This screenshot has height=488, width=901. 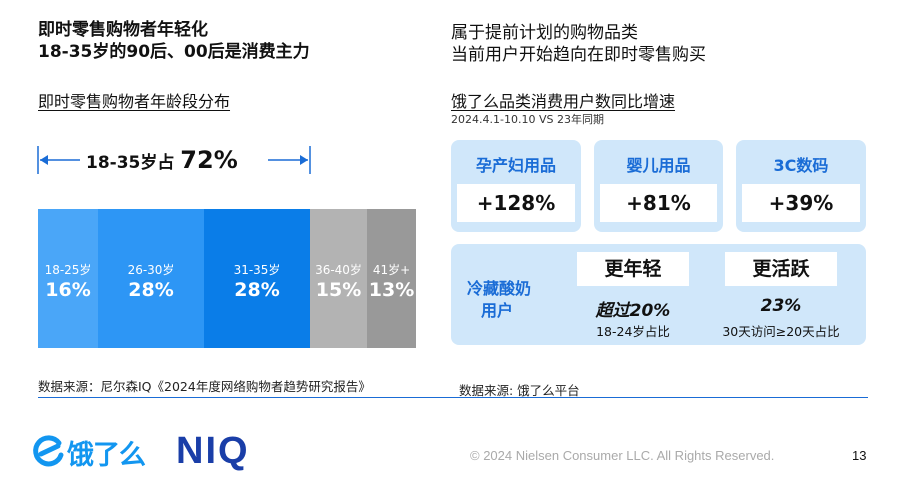 What do you see at coordinates (209, 160) in the screenshot?
I see `bracket-label-pct: 72%` at bounding box center [209, 160].